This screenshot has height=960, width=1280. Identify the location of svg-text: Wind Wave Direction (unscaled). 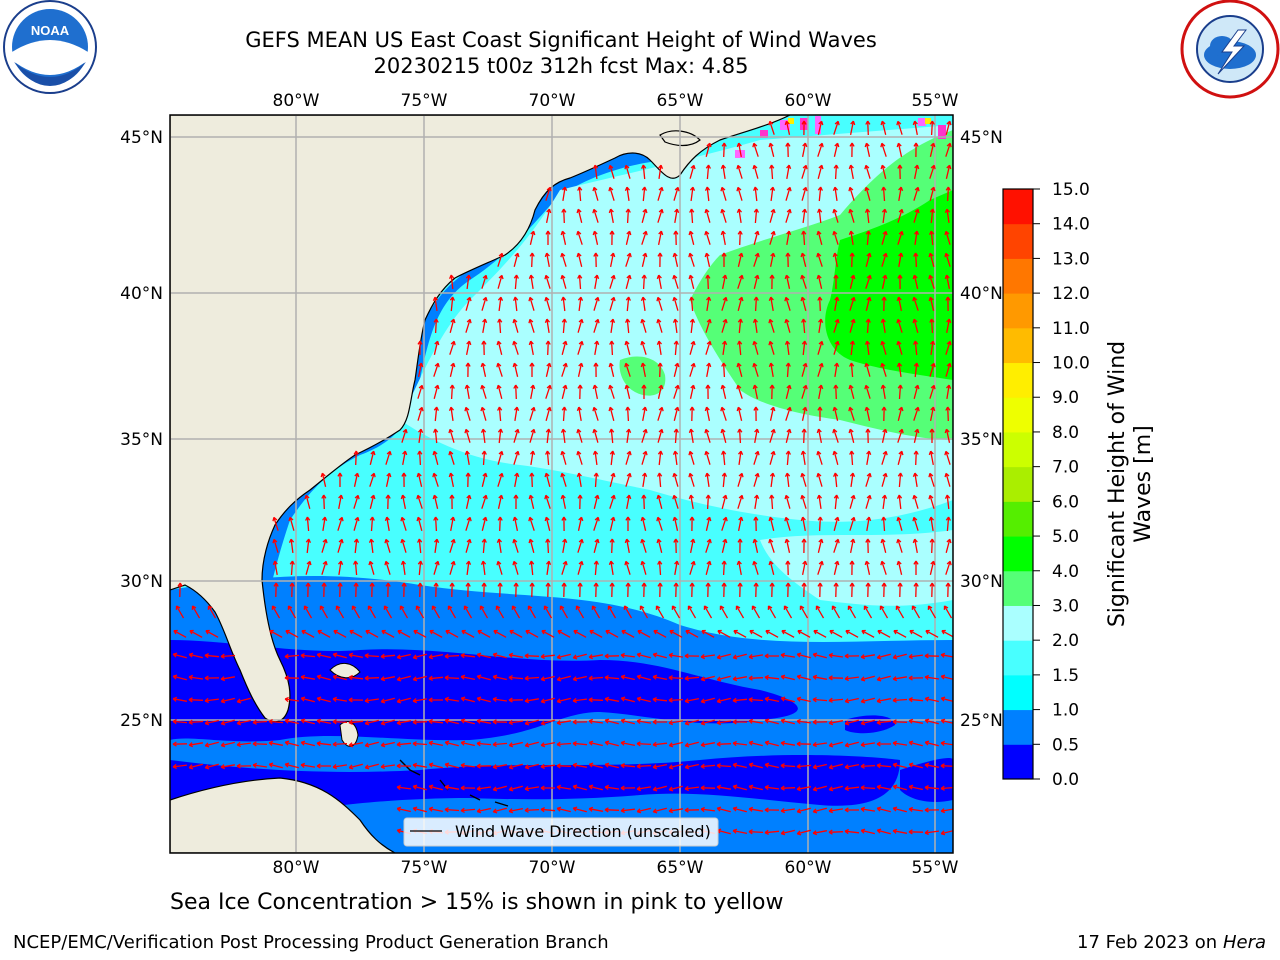
(583, 831).